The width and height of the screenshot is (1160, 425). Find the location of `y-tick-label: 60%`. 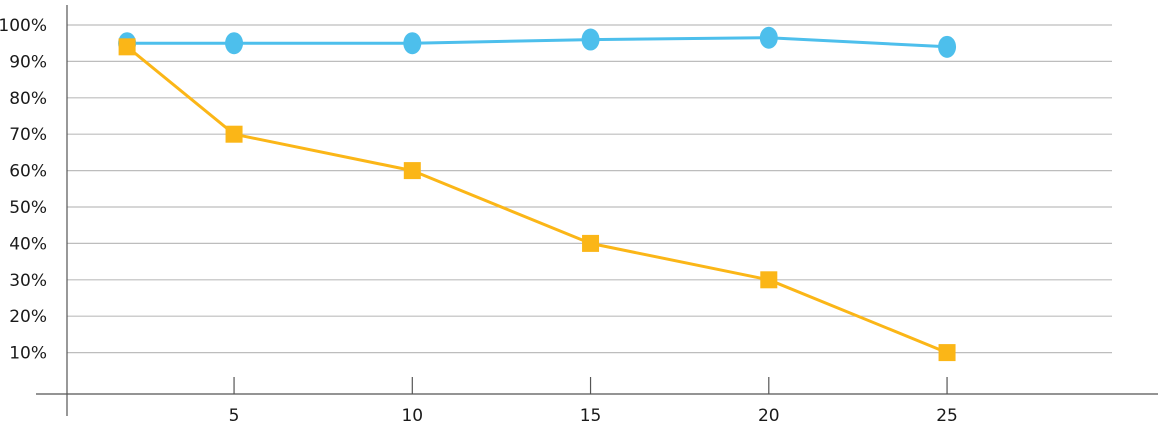

y-tick-label: 60% is located at coordinates (28, 172).